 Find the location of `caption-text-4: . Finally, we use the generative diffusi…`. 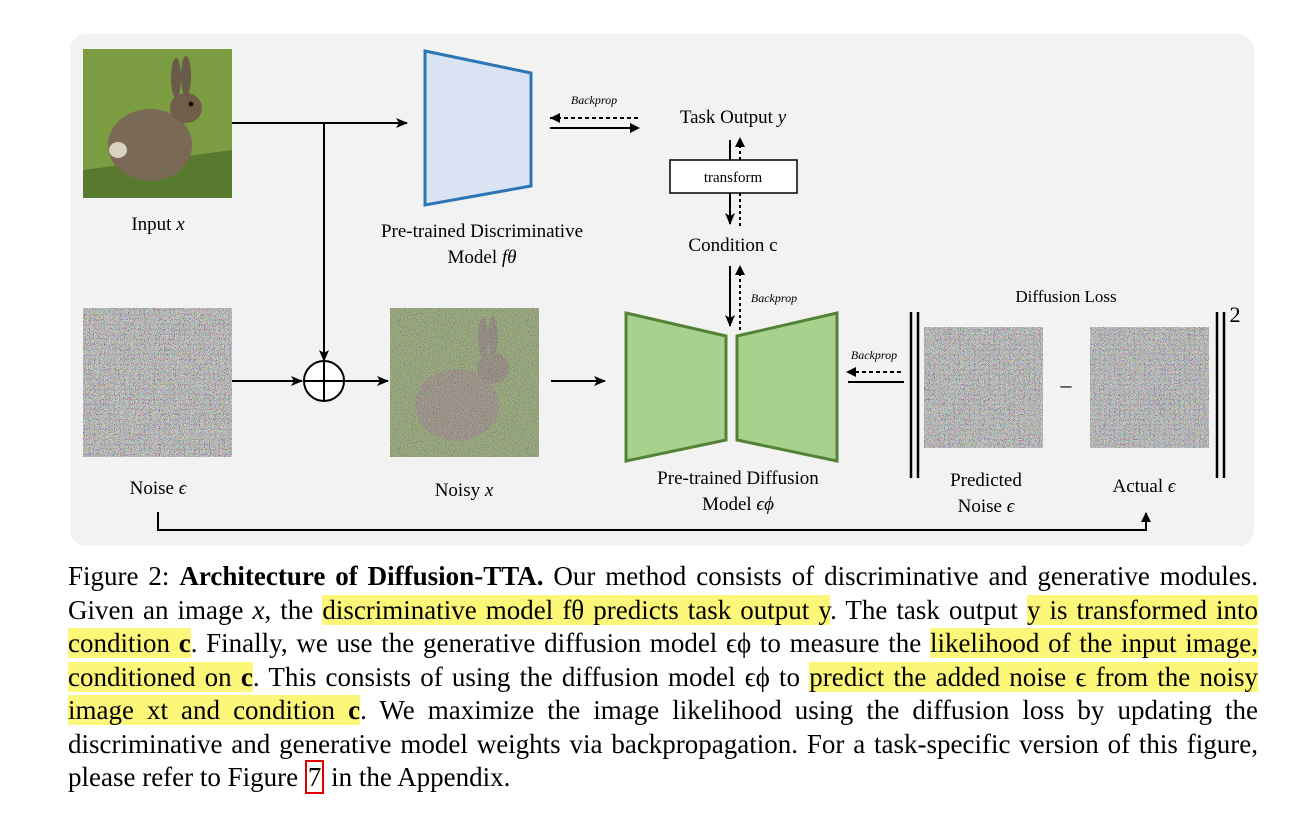

caption-text-4: . Finally, we use the generative diffusi… is located at coordinates (560, 643).